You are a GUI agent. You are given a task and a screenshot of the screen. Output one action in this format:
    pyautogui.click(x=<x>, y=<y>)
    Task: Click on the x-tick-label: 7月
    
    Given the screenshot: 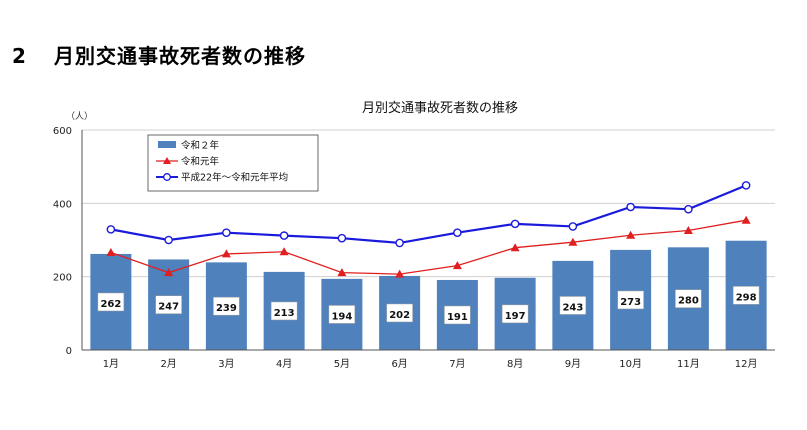 What is the action you would take?
    pyautogui.click(x=457, y=364)
    